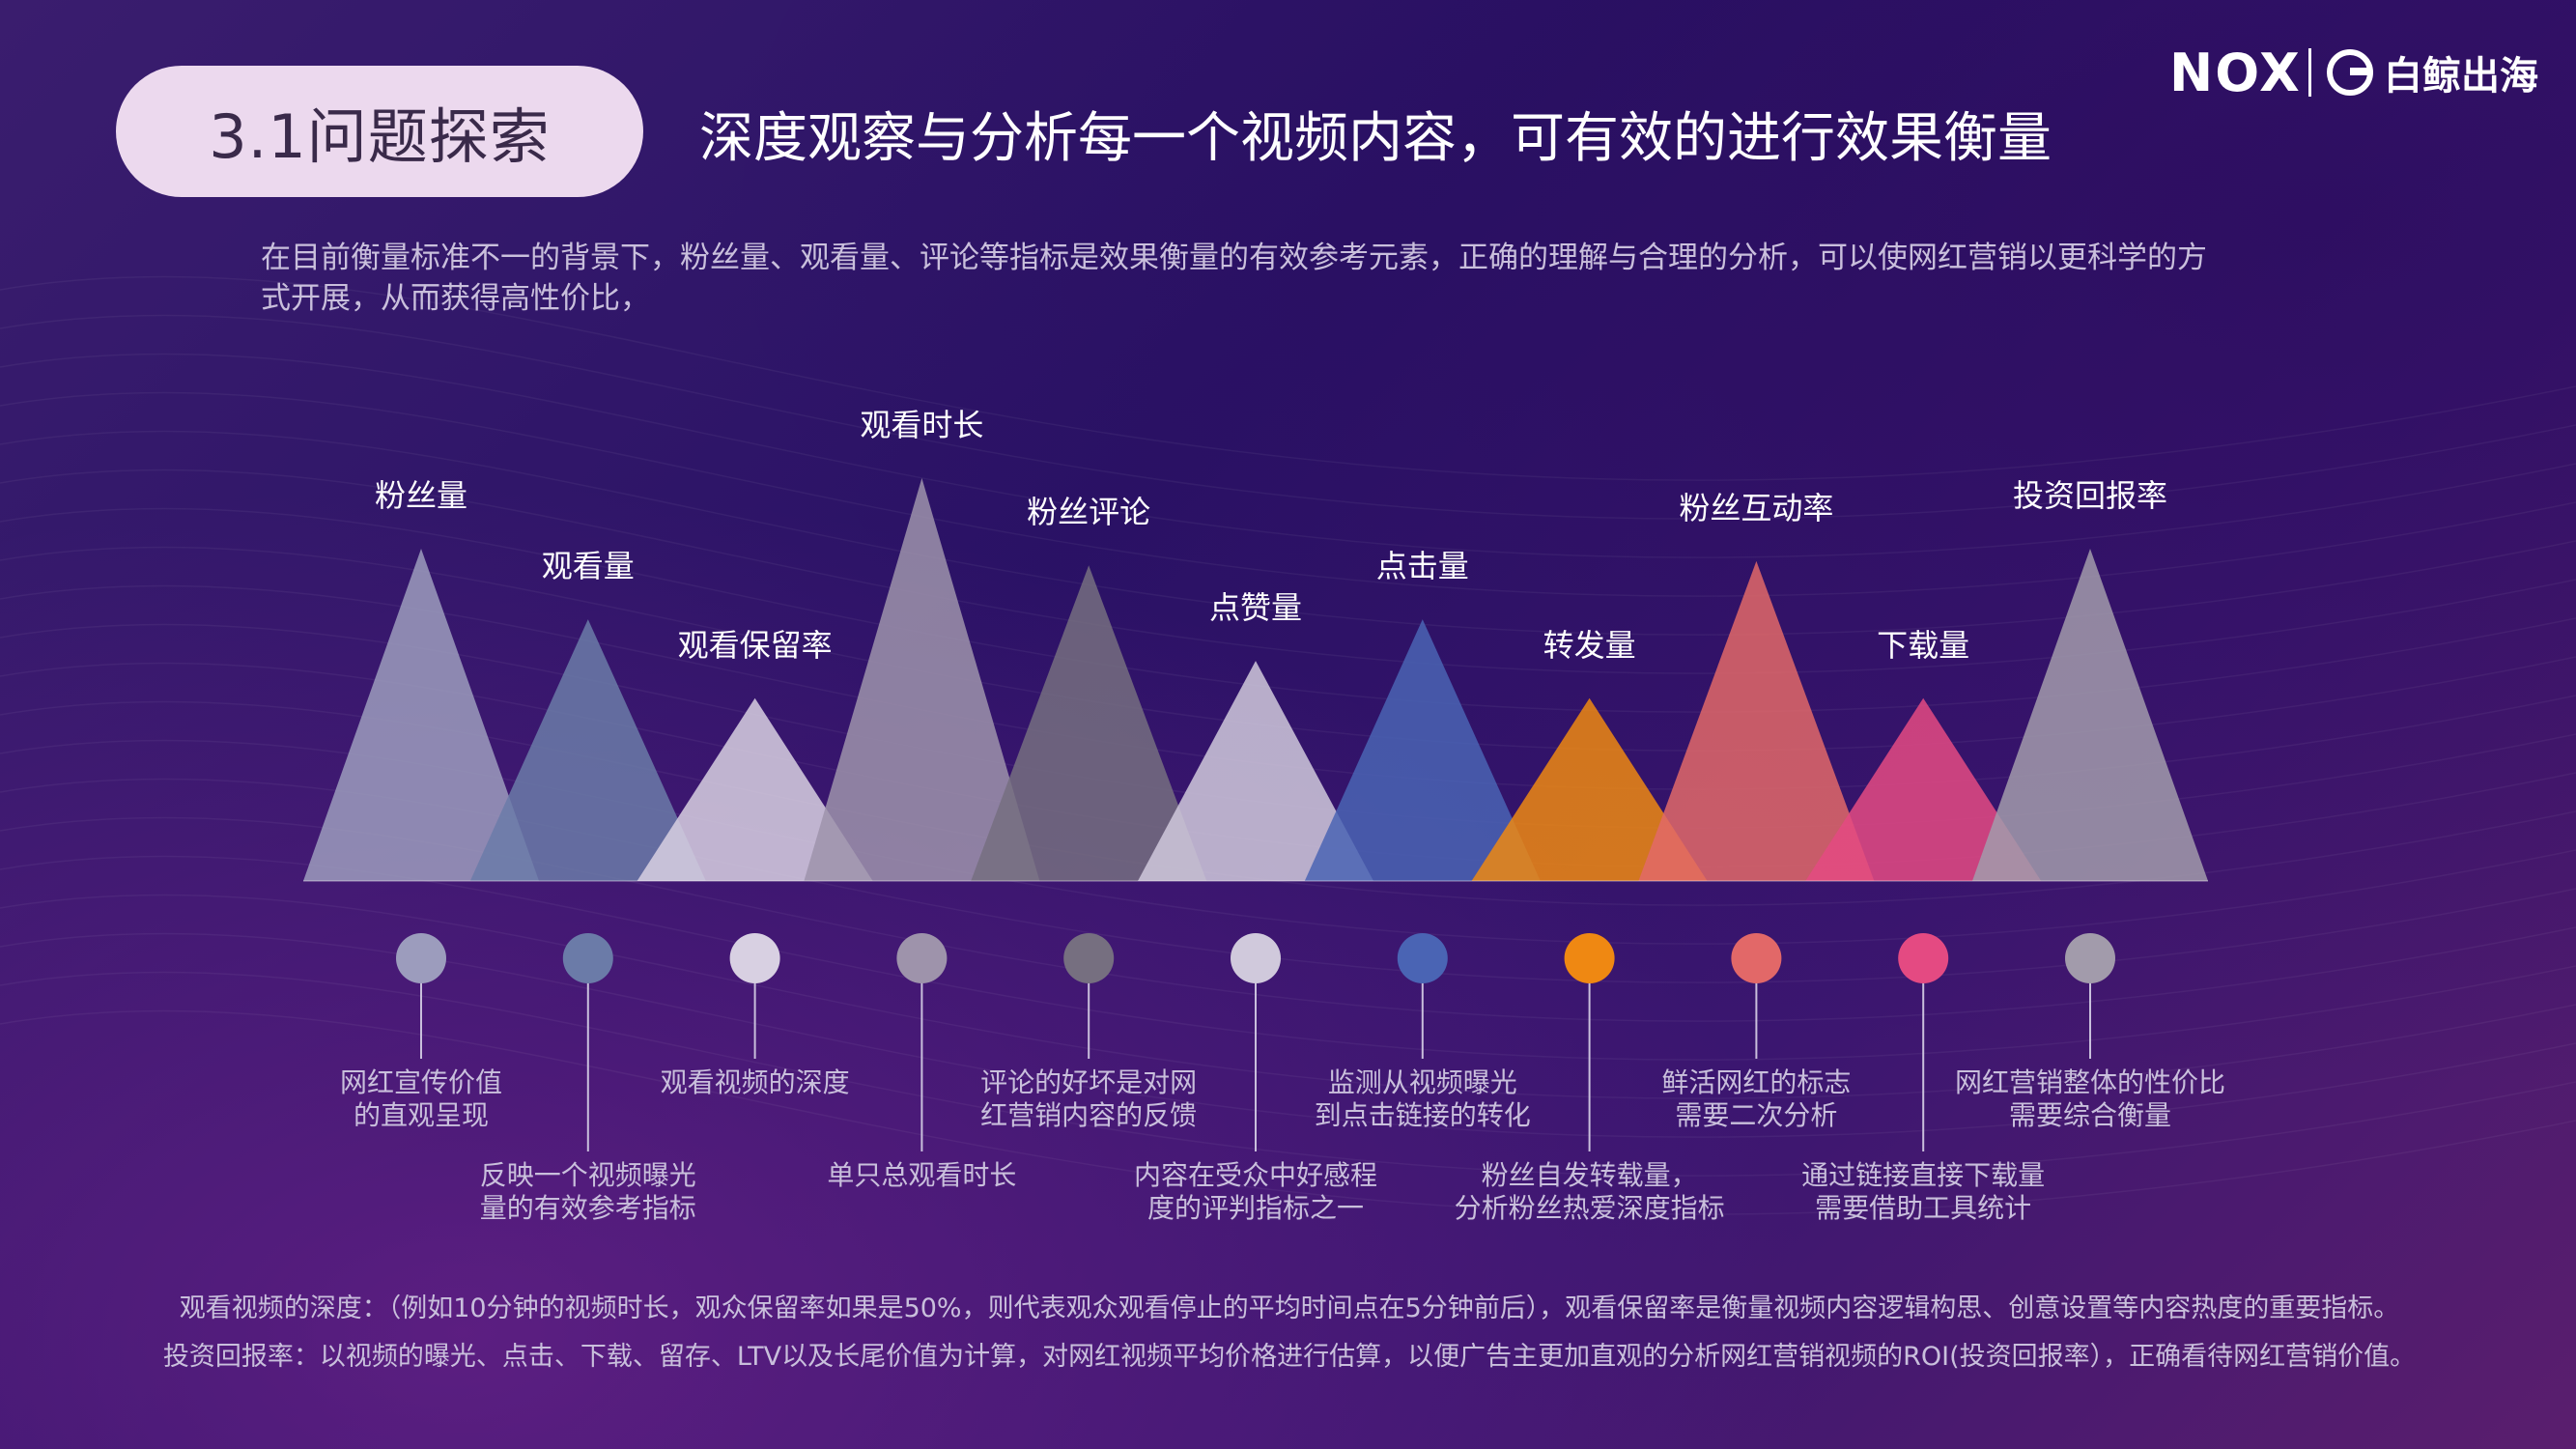 Image resolution: width=2576 pixels, height=1449 pixels. What do you see at coordinates (2090, 495) in the screenshot?
I see `metric-label-10: 投资回报率` at bounding box center [2090, 495].